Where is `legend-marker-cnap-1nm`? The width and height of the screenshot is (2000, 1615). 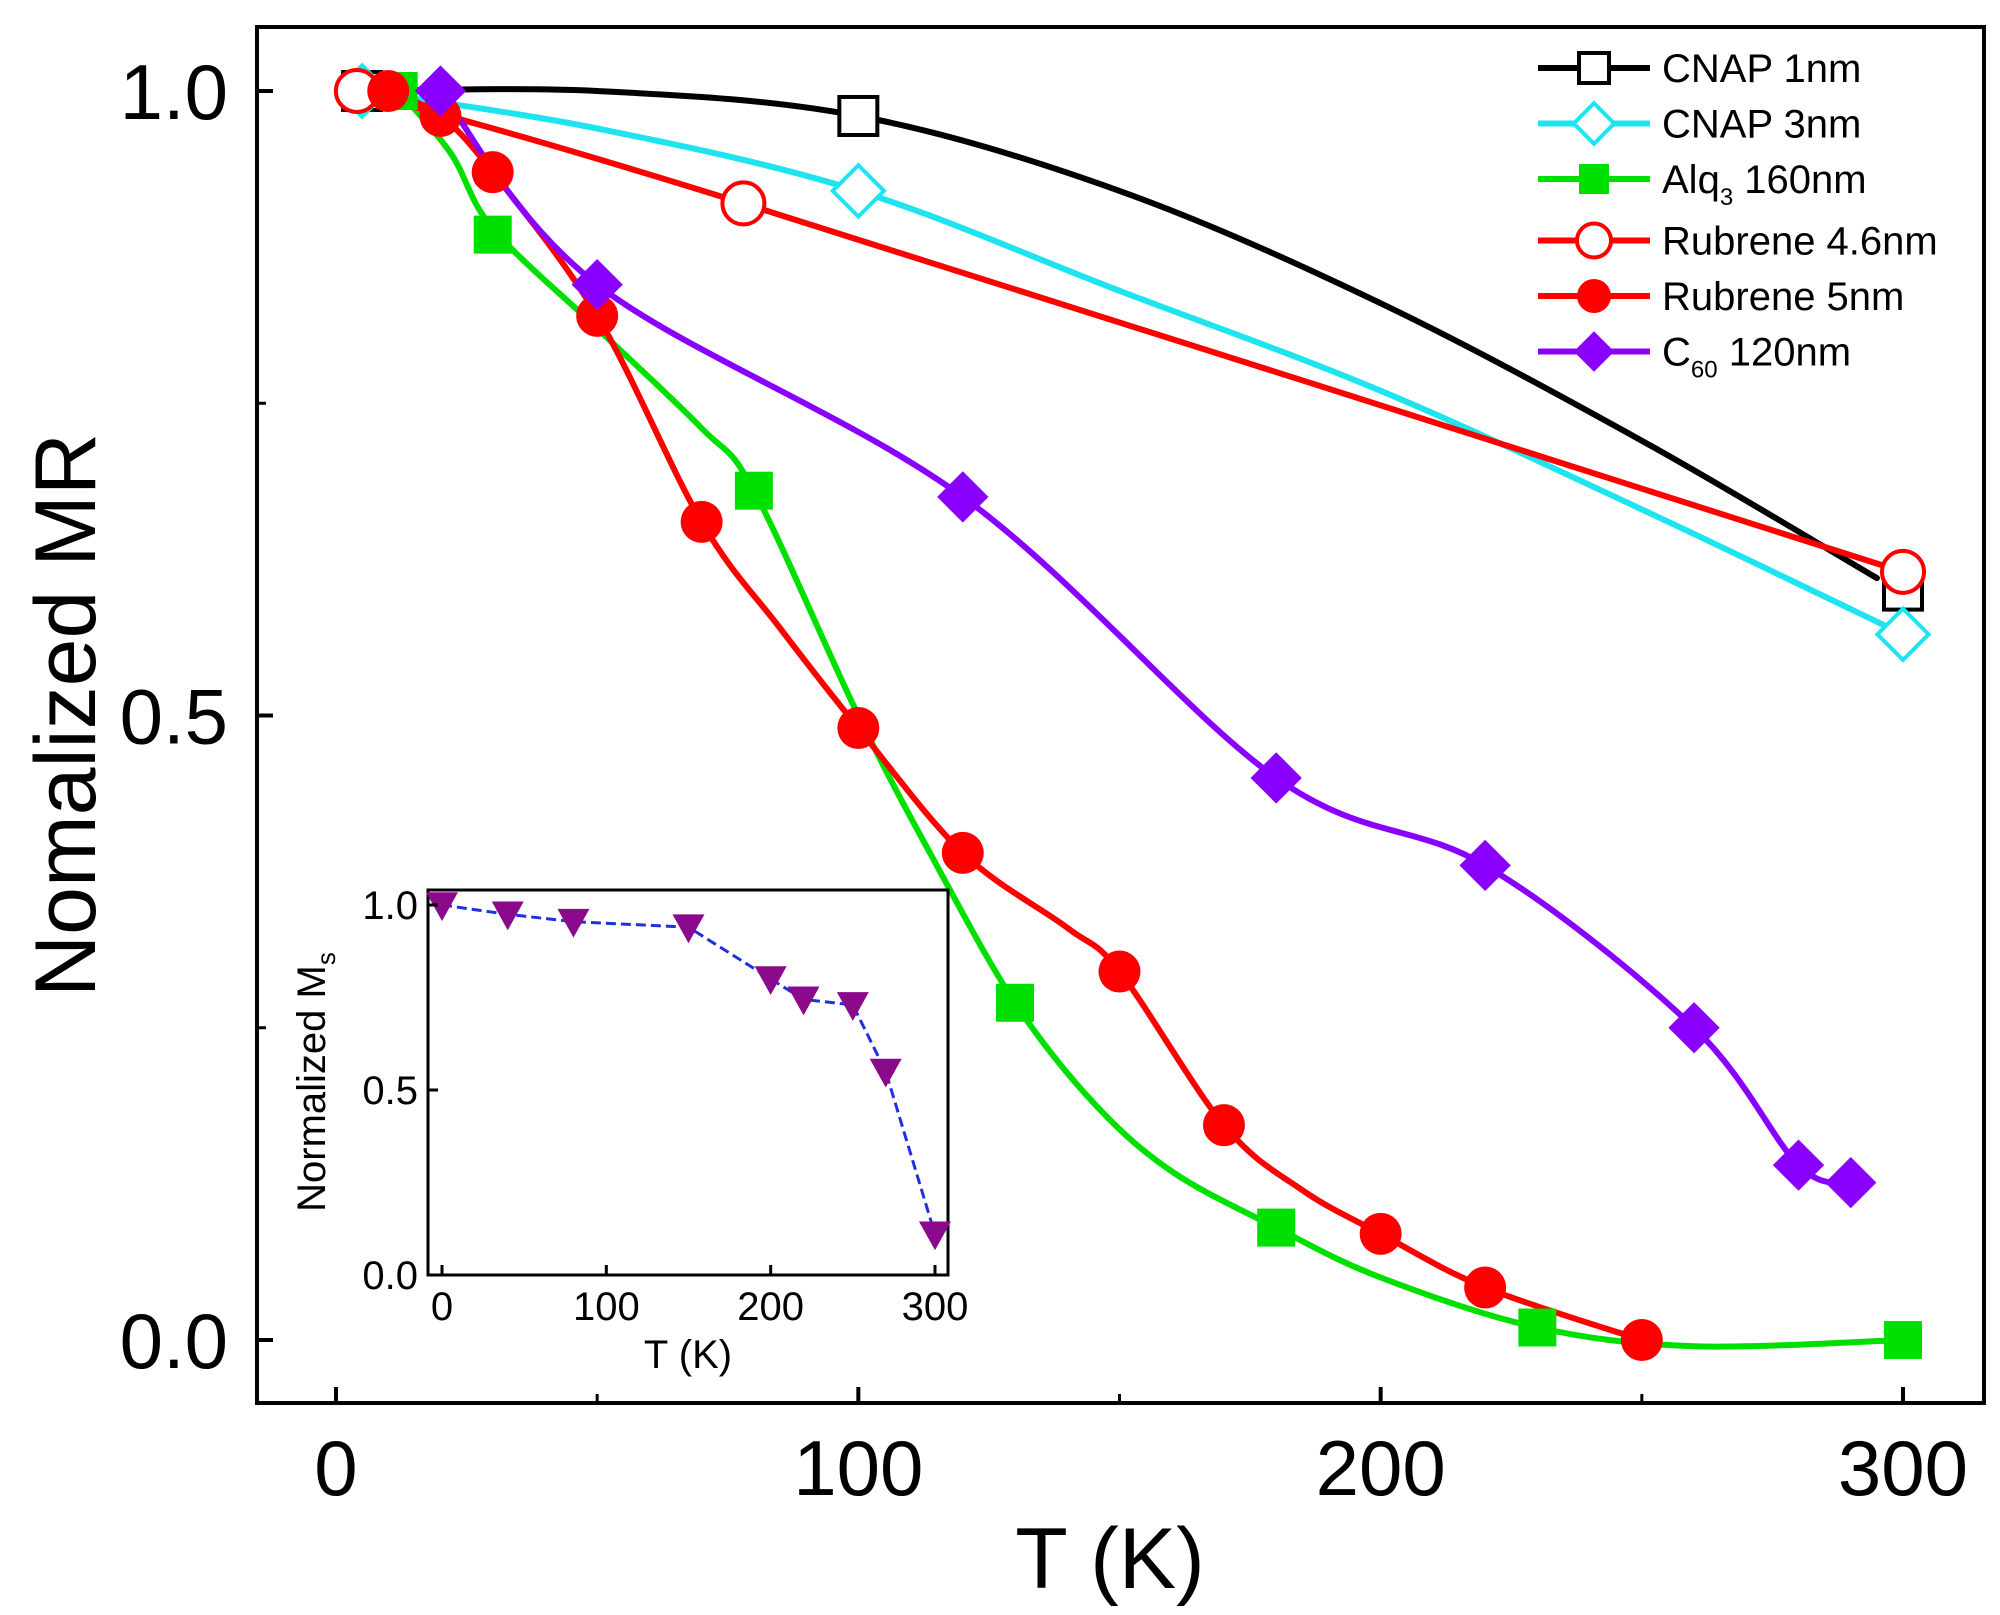
legend-marker-cnap-1nm is located at coordinates (1594, 68).